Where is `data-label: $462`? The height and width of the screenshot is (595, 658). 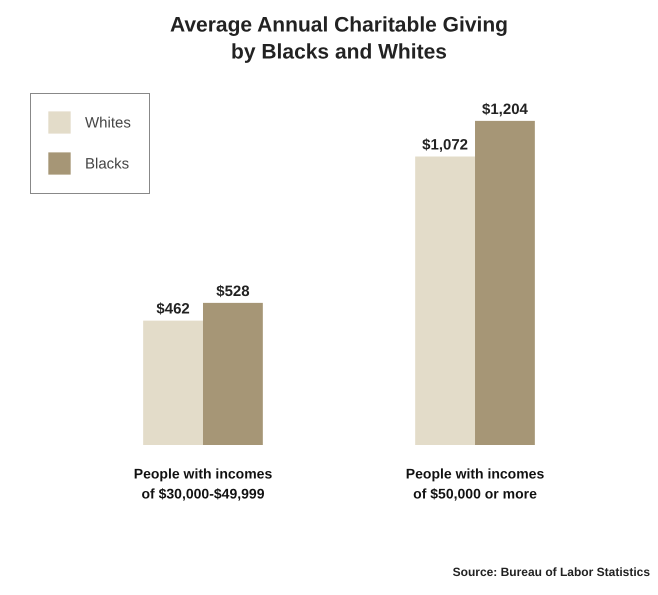
data-label: $462 is located at coordinates (173, 309).